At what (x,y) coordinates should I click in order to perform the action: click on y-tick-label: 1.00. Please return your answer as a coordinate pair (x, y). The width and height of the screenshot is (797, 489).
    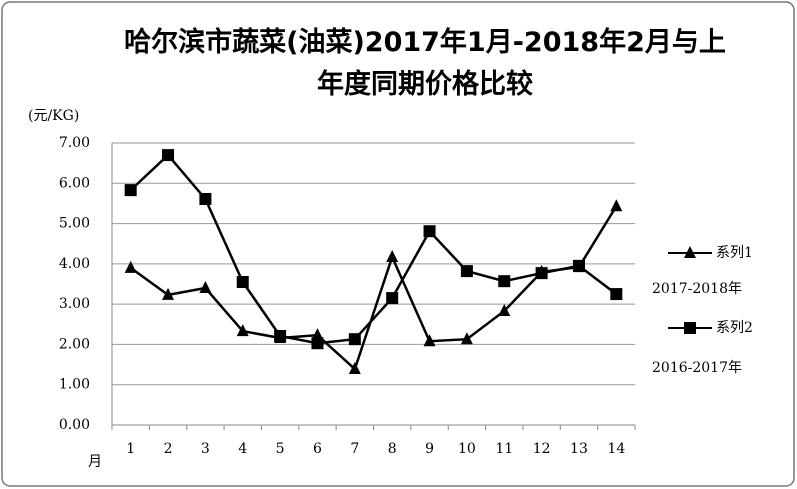
    Looking at the image, I should click on (74, 385).